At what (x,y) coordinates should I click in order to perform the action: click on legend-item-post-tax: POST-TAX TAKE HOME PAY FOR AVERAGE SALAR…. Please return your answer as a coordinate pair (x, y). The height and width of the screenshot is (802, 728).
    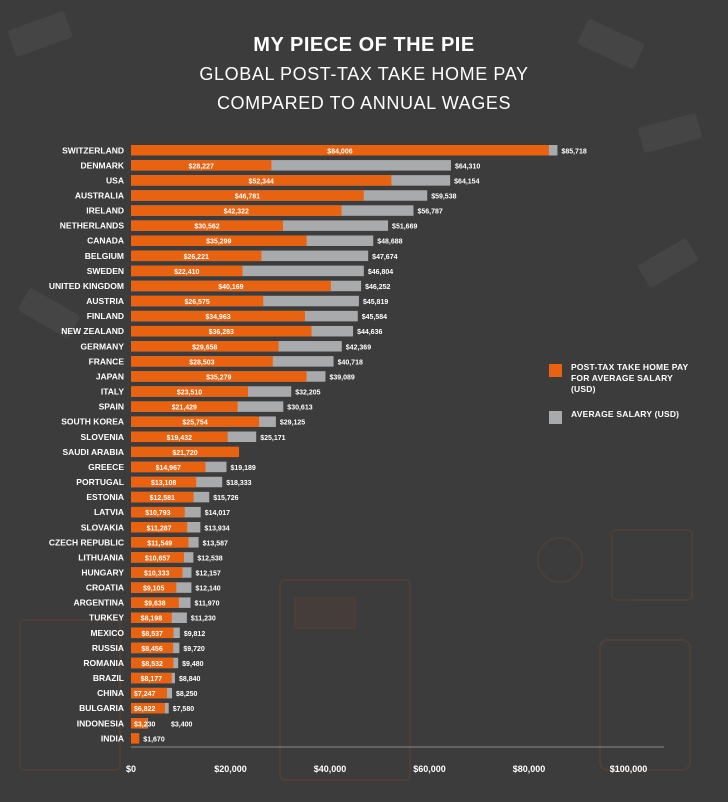
    Looking at the image, I should click on (619, 378).